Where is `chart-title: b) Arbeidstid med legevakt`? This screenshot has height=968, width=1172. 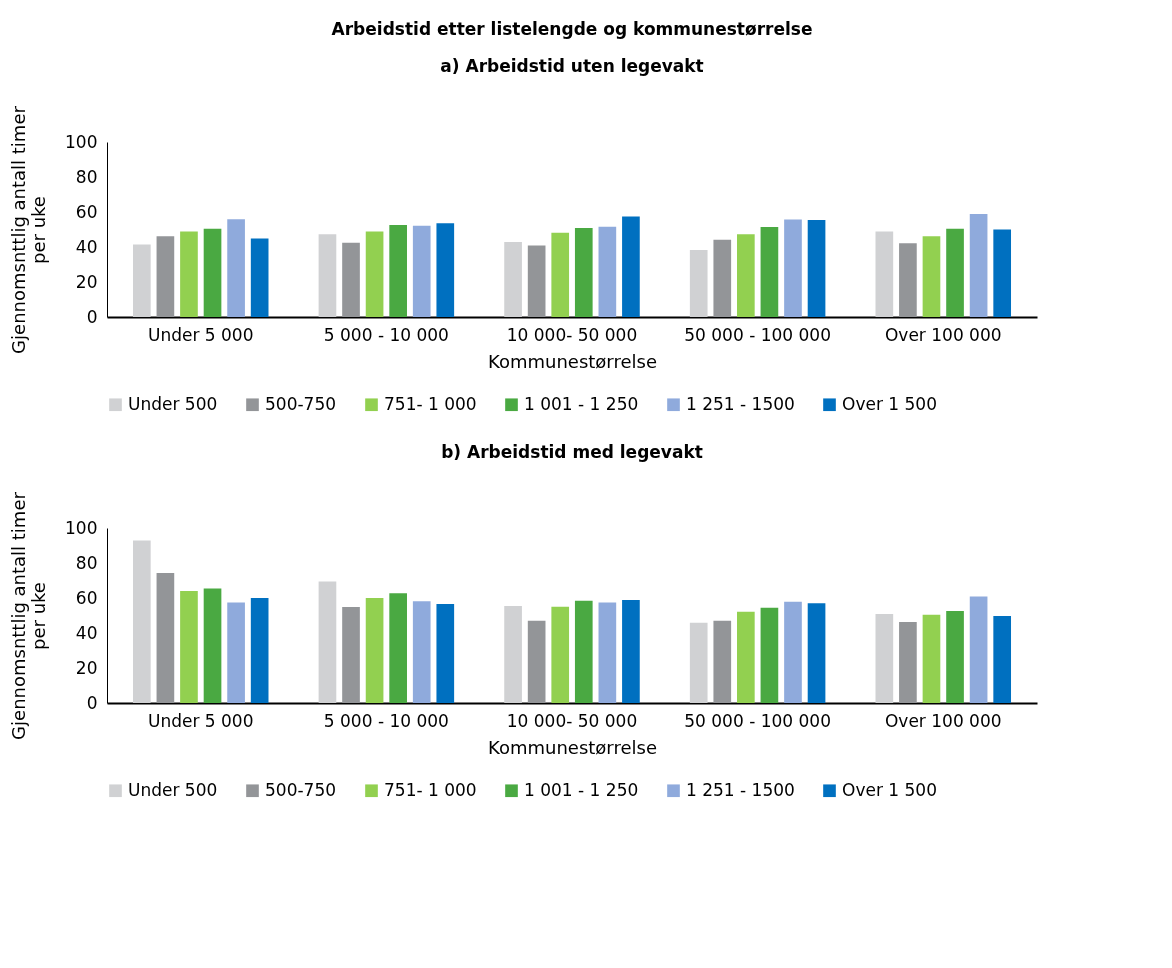
chart-title: b) Arbeidstid med legevakt is located at coordinates (572, 451).